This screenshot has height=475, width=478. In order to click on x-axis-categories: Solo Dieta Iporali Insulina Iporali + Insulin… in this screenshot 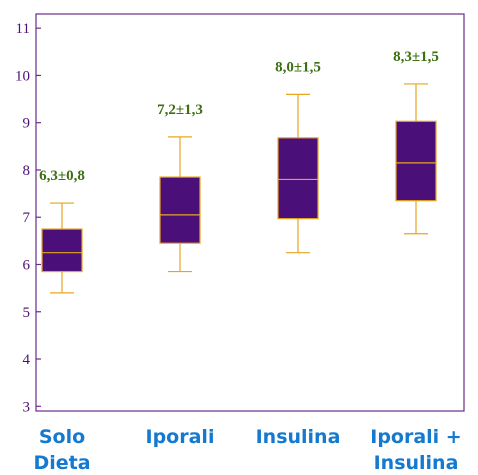, I will do `click(247, 450)`.